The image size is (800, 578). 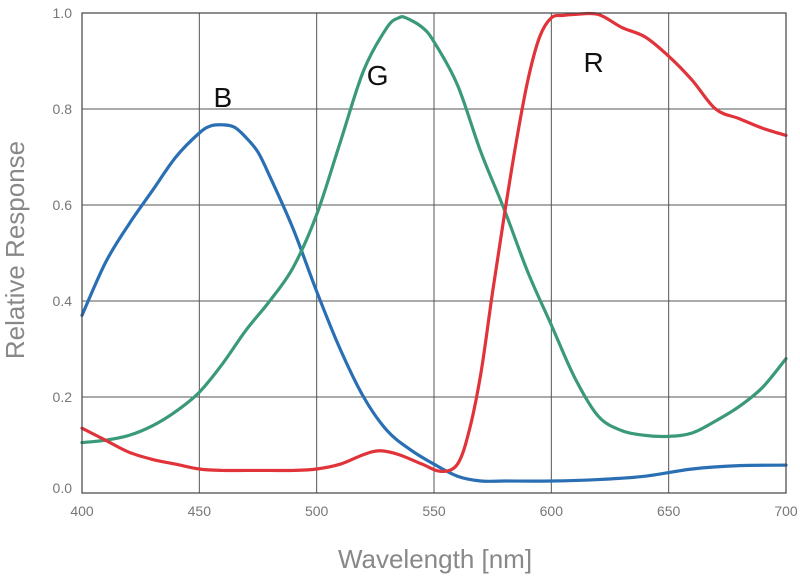 I want to click on series-label-b: B, so click(x=222, y=97).